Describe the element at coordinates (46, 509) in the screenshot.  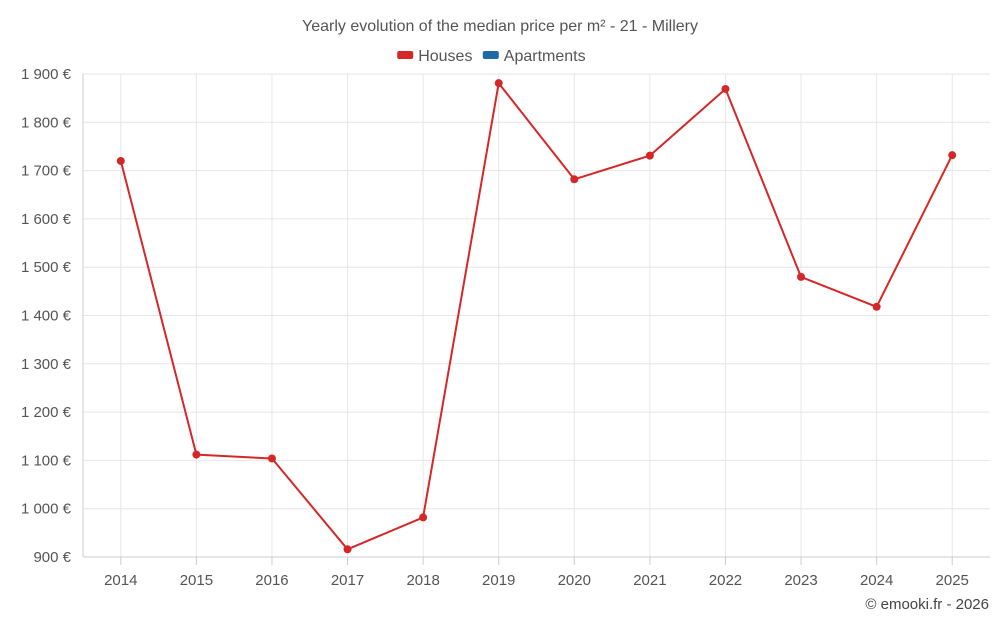
I see `y-tick-label: 1 000 €` at that location.